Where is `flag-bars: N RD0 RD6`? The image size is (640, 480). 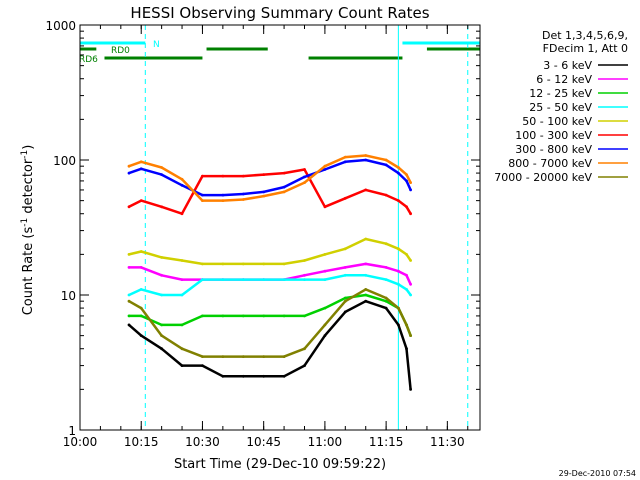
flag-bars: N RD0 RD6 is located at coordinates (279, 52).